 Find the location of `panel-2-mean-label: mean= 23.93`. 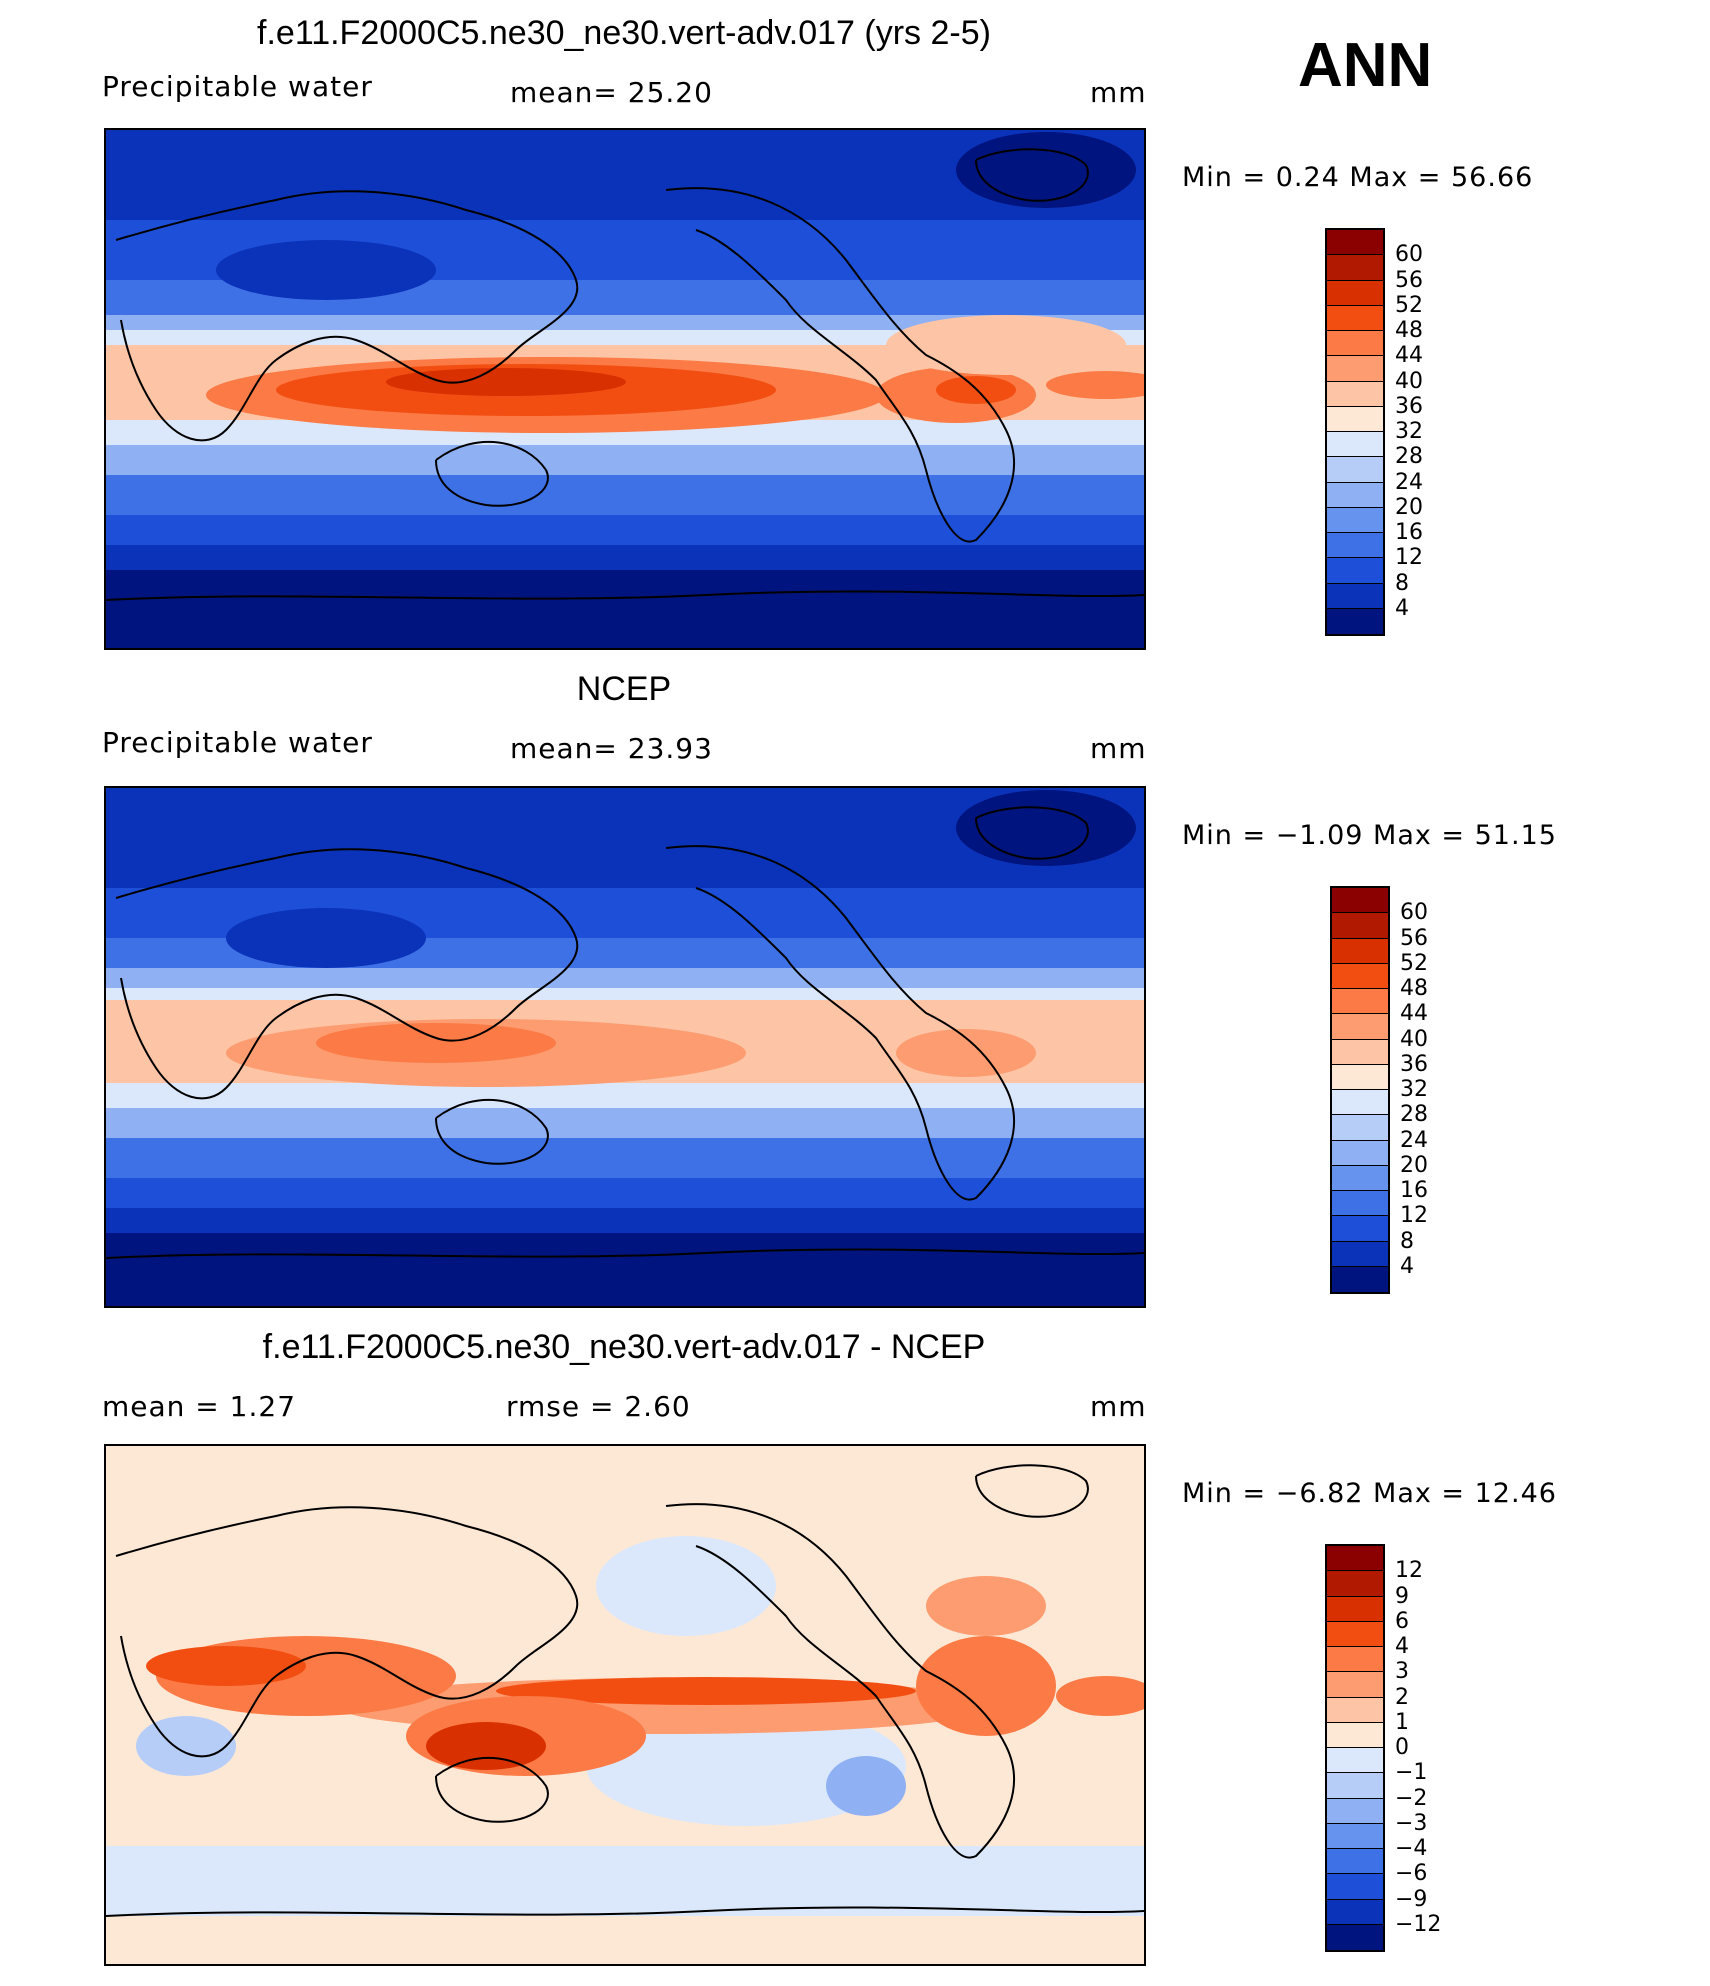

panel-2-mean-label: mean= 23.93 is located at coordinates (611, 748).